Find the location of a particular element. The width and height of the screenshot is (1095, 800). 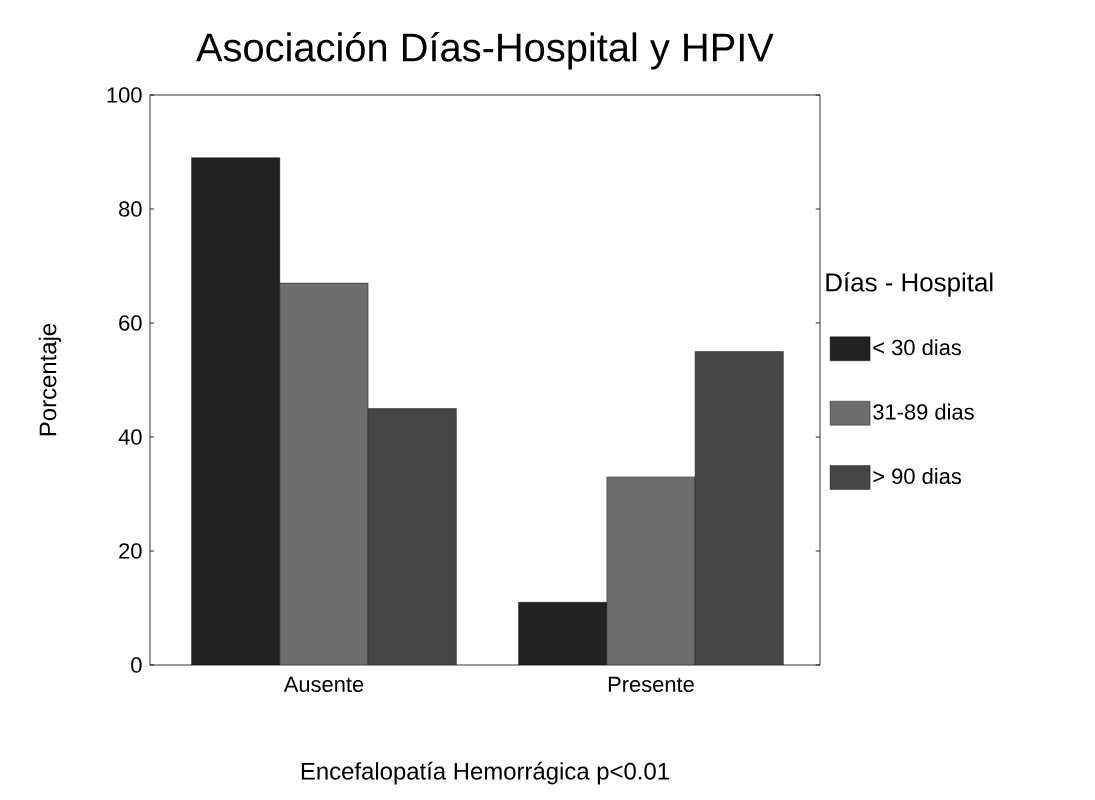

x-axis-title: Encefalopatía Hemorrágica p<0.01 is located at coordinates (485, 773).